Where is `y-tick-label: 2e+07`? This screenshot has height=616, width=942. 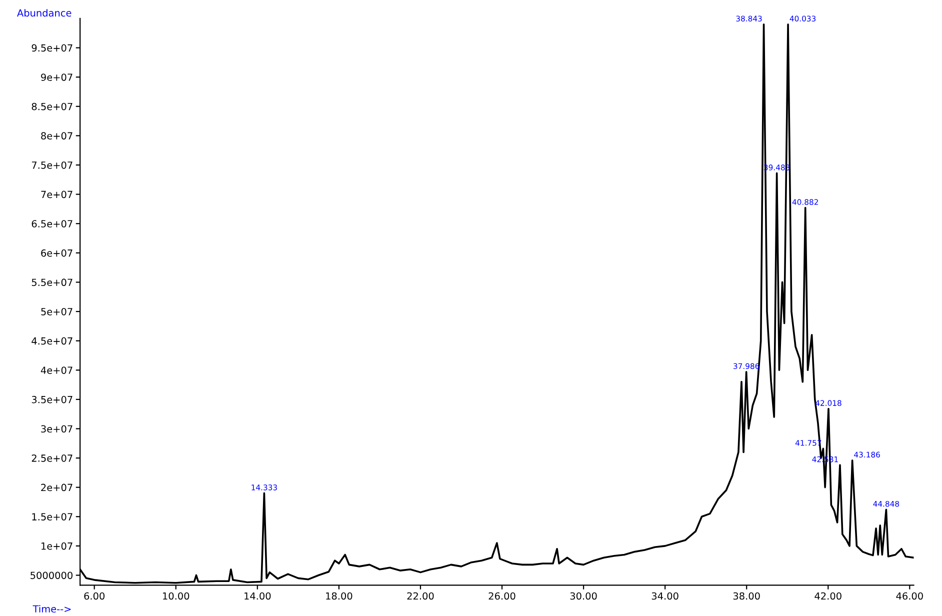 y-tick-label: 2e+07 is located at coordinates (56, 488).